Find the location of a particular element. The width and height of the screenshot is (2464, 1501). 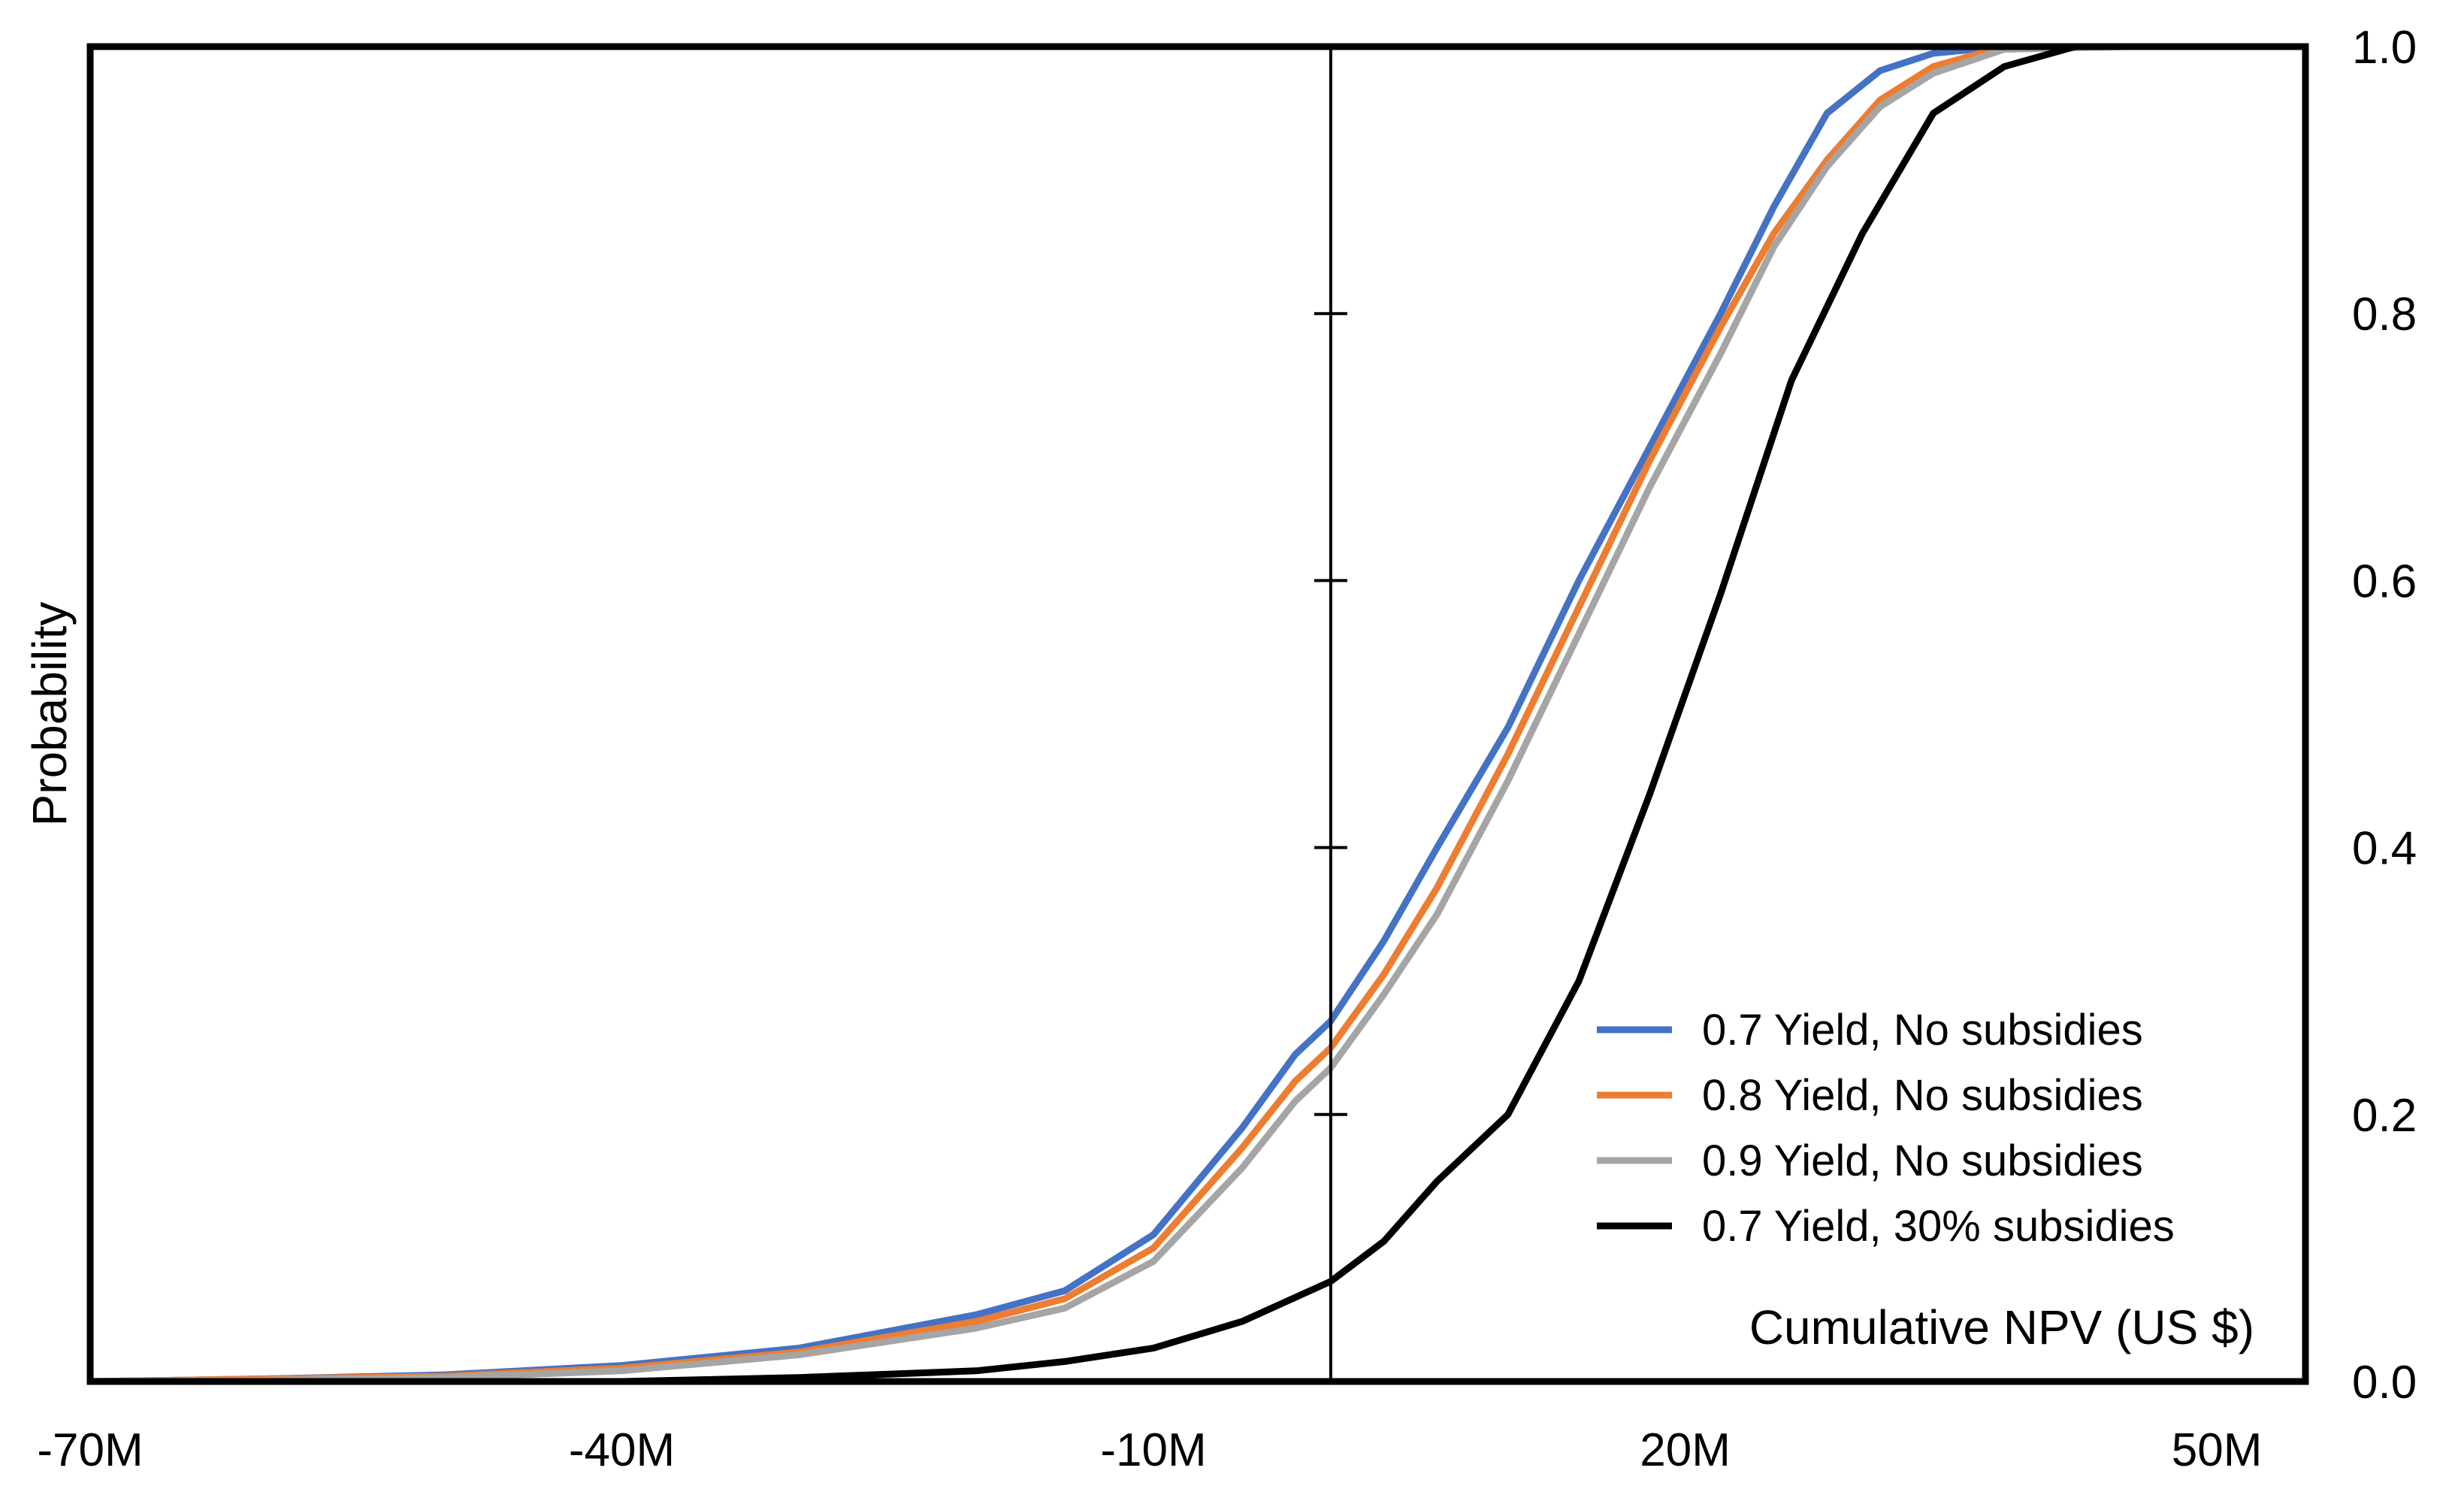

legend-label-3: 0.9 Yield, No subsidies is located at coordinates (1922, 1160).